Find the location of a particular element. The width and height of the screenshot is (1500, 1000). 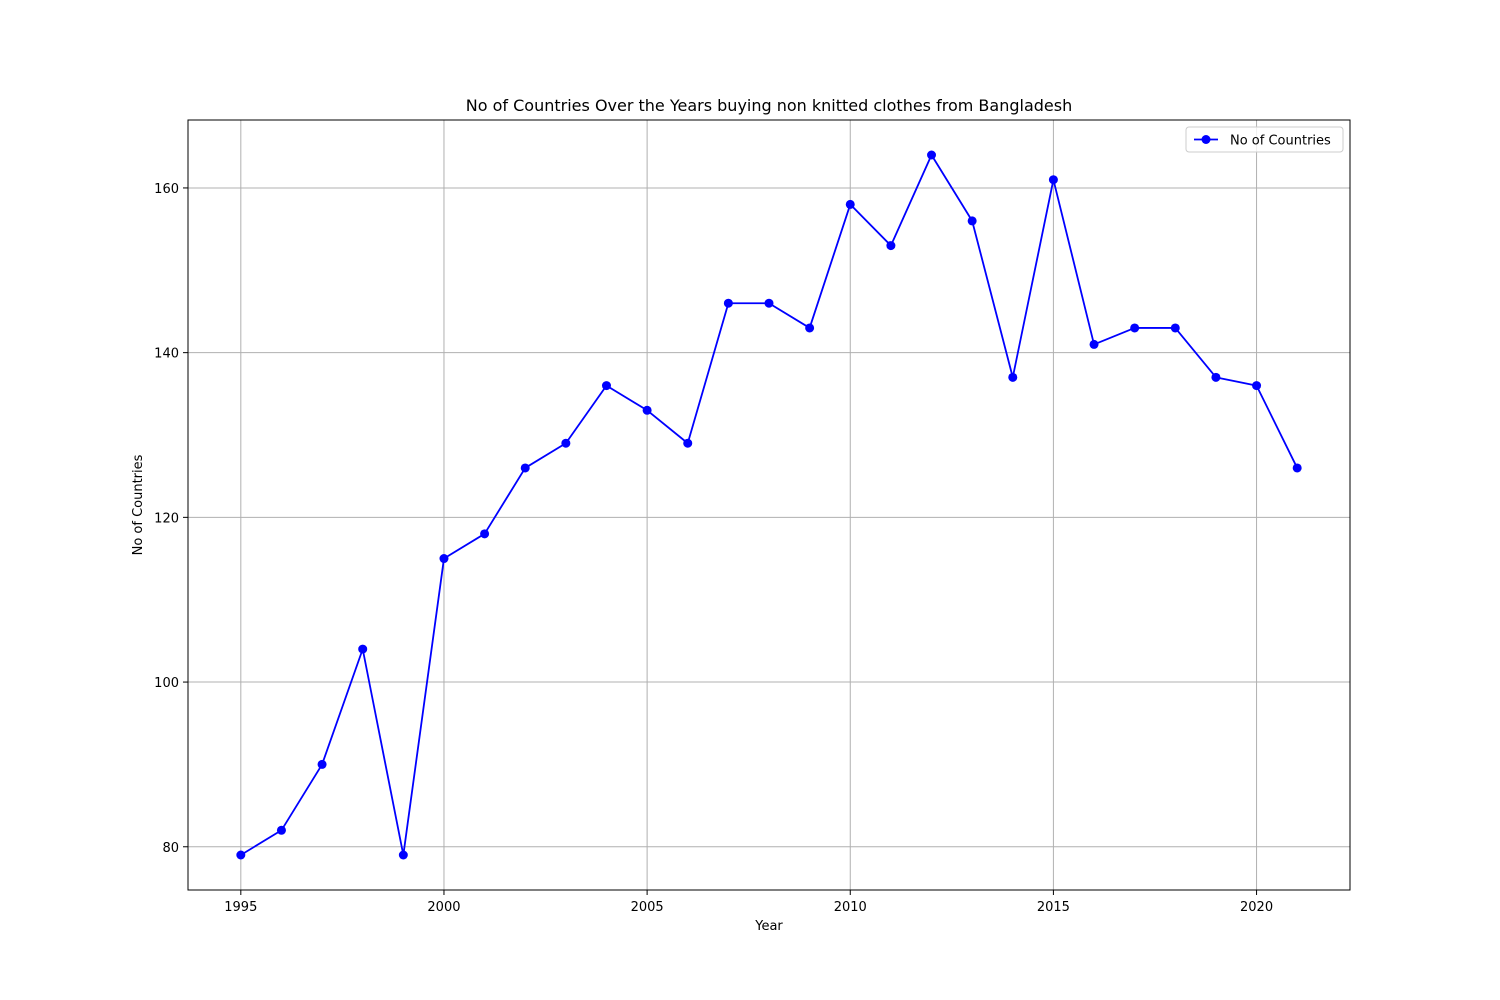

y-tick-label: 160 is located at coordinates (166, 189).